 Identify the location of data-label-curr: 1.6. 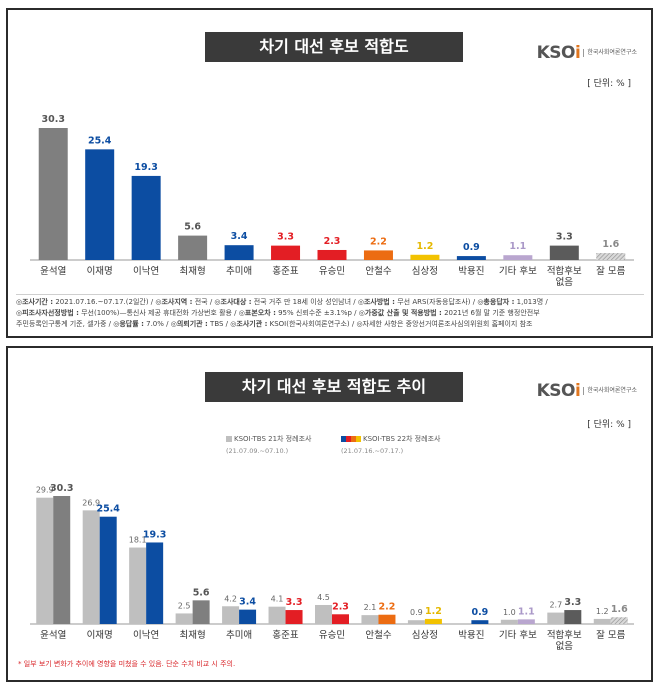
(619, 609).